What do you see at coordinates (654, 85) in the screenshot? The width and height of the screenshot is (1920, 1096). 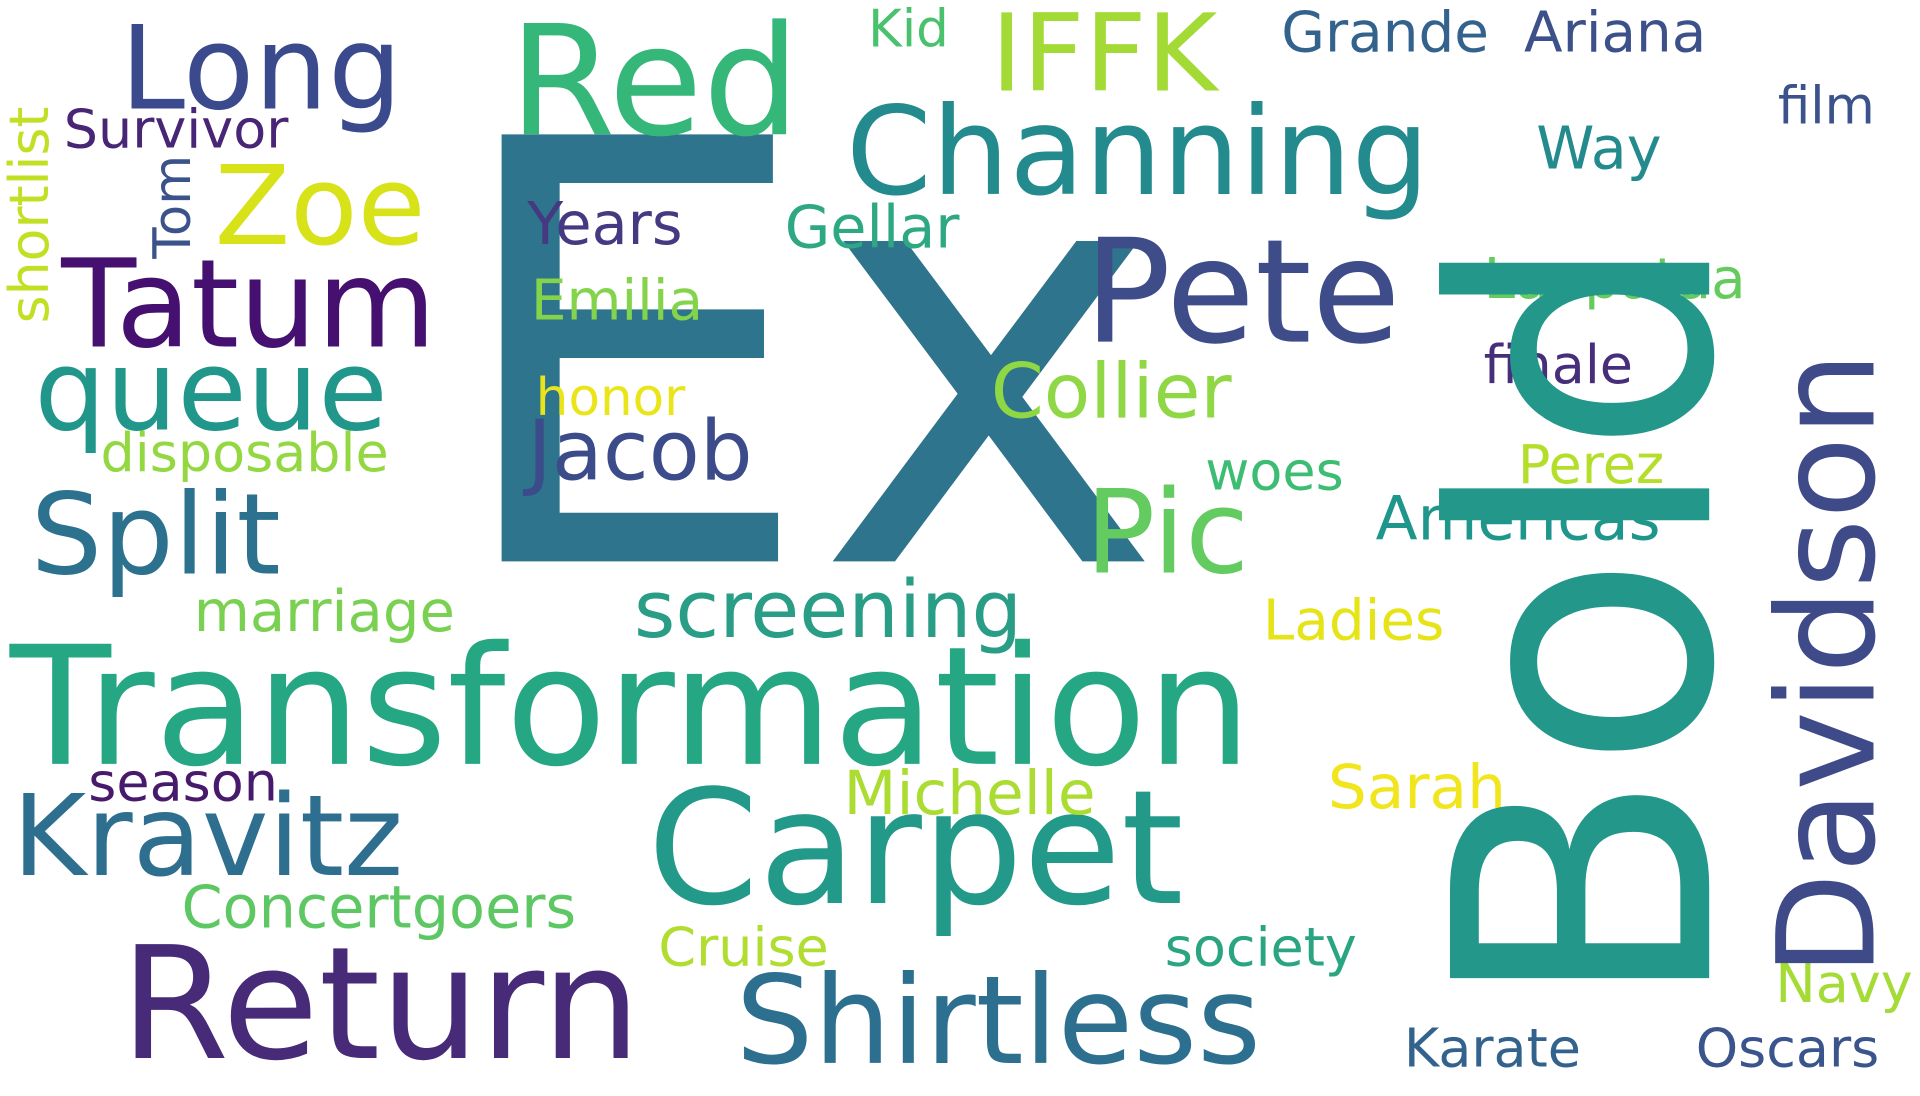 I see `word-red: Red` at bounding box center [654, 85].